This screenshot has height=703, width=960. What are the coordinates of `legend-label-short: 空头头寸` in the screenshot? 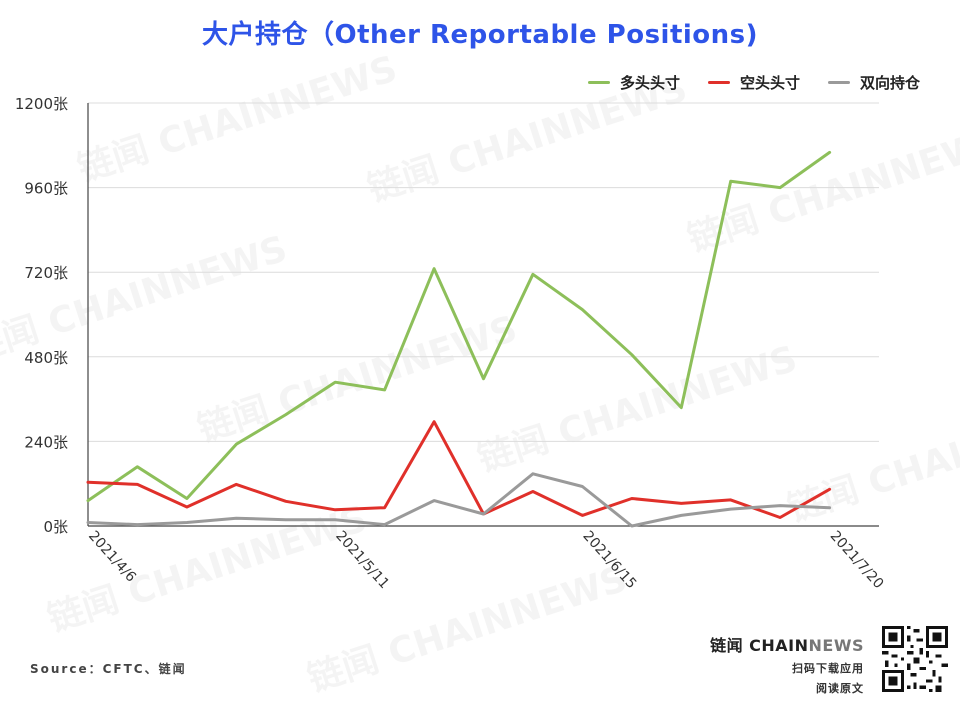 It's located at (769, 83).